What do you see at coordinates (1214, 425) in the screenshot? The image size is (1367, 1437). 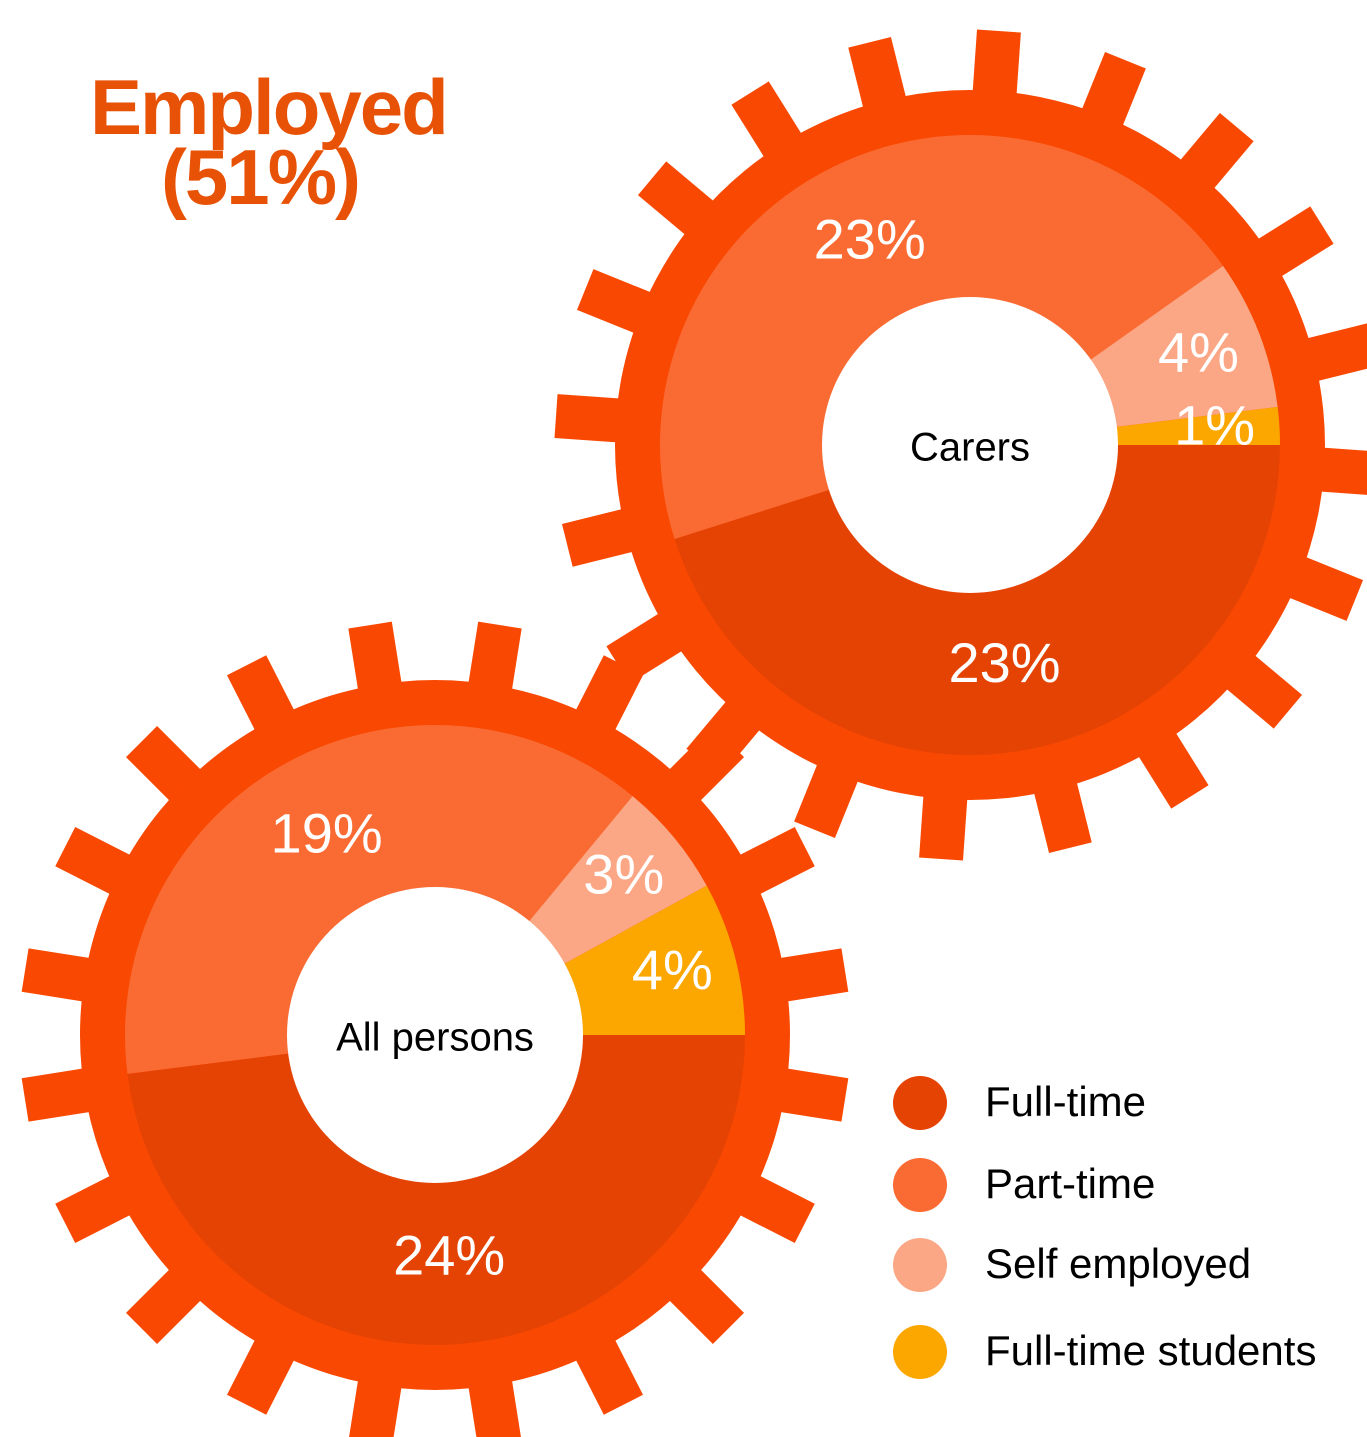 I see `value-label: 1%` at bounding box center [1214, 425].